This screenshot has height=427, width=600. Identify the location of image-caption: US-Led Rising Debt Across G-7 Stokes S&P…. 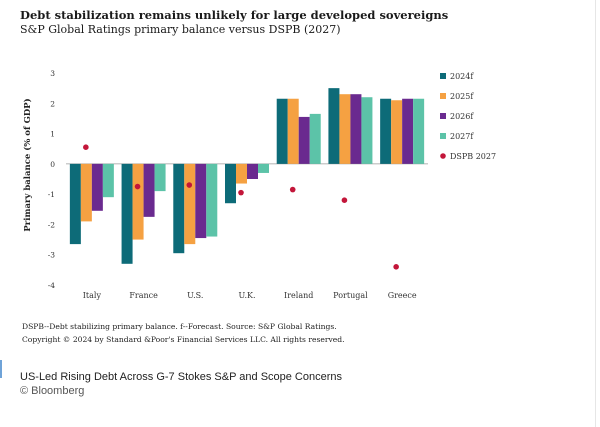
(181, 377).